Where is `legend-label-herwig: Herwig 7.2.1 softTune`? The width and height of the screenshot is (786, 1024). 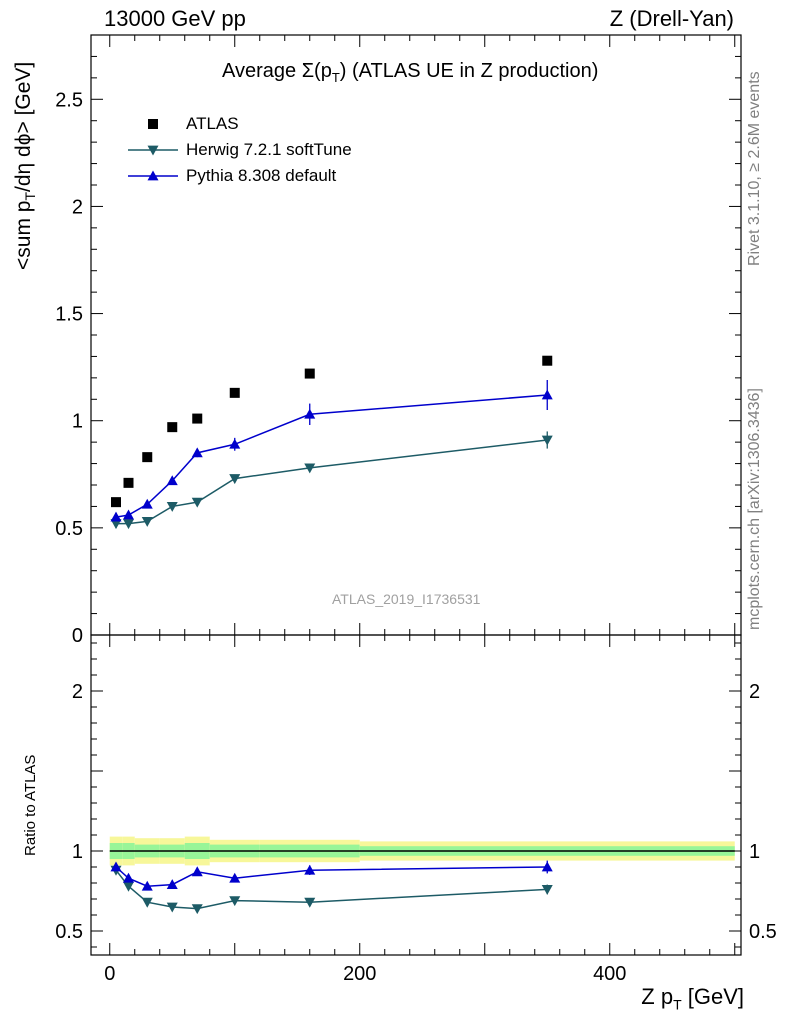 legend-label-herwig: Herwig 7.2.1 softTune is located at coordinates (269, 149).